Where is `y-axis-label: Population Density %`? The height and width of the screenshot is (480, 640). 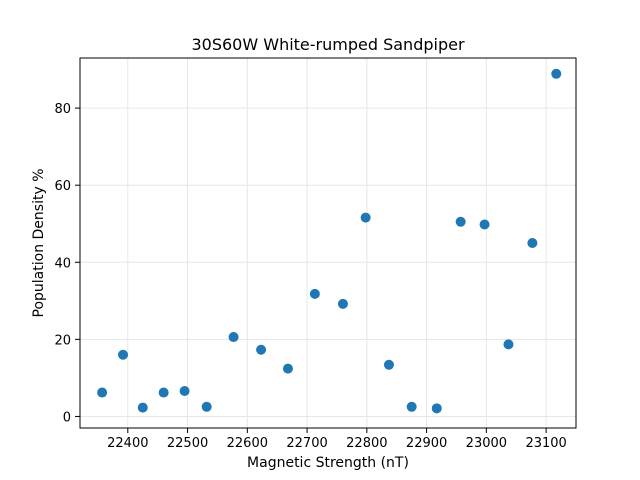
y-axis-label: Population Density % is located at coordinates (39, 243).